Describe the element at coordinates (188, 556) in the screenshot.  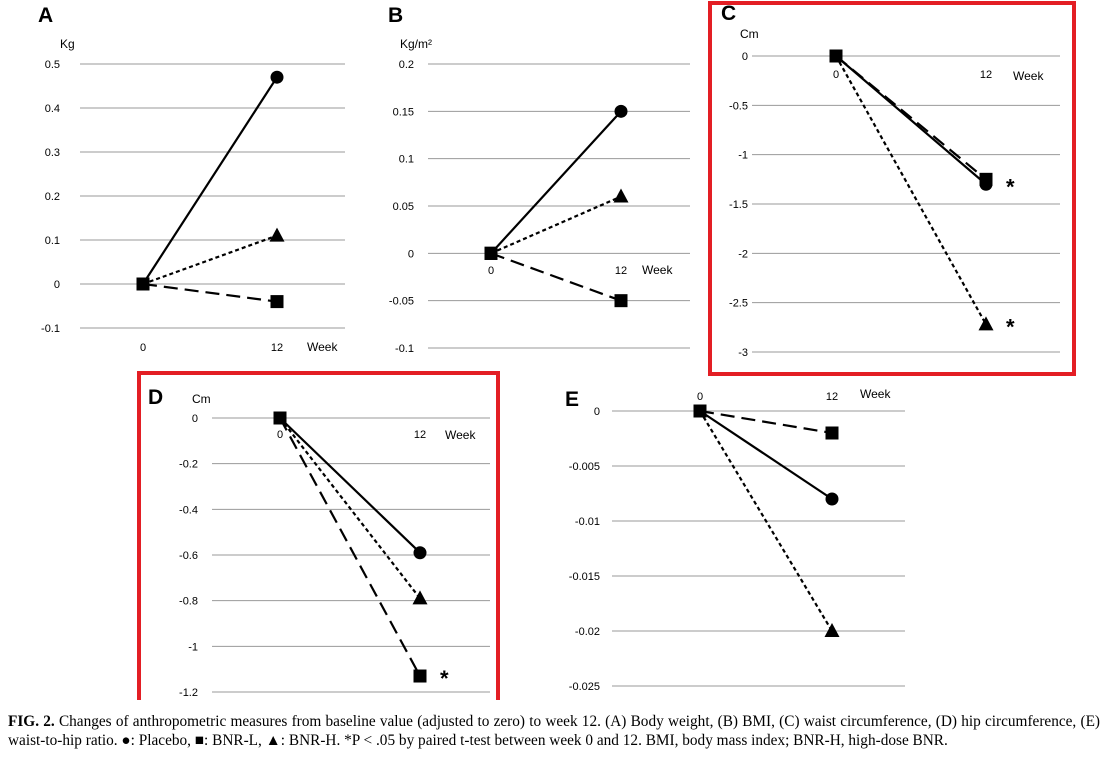
I see `panel-d-ytick: -0.6` at that location.